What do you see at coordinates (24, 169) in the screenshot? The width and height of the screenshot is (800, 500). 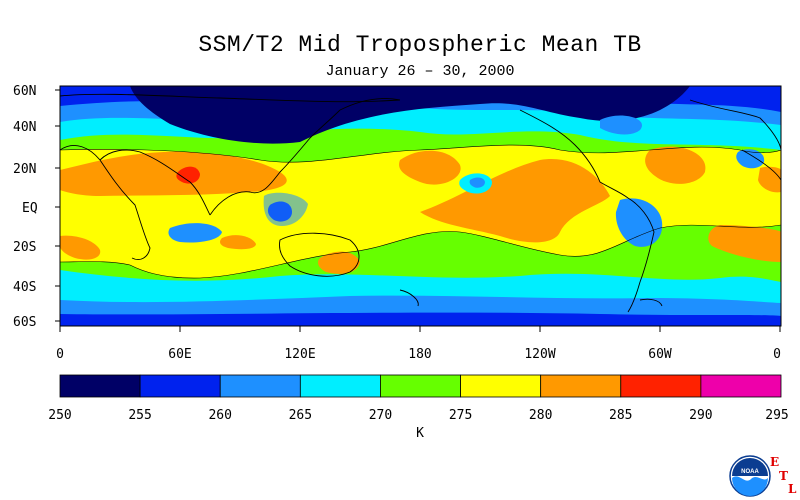 I see `lat-label-20n: 20N` at bounding box center [24, 169].